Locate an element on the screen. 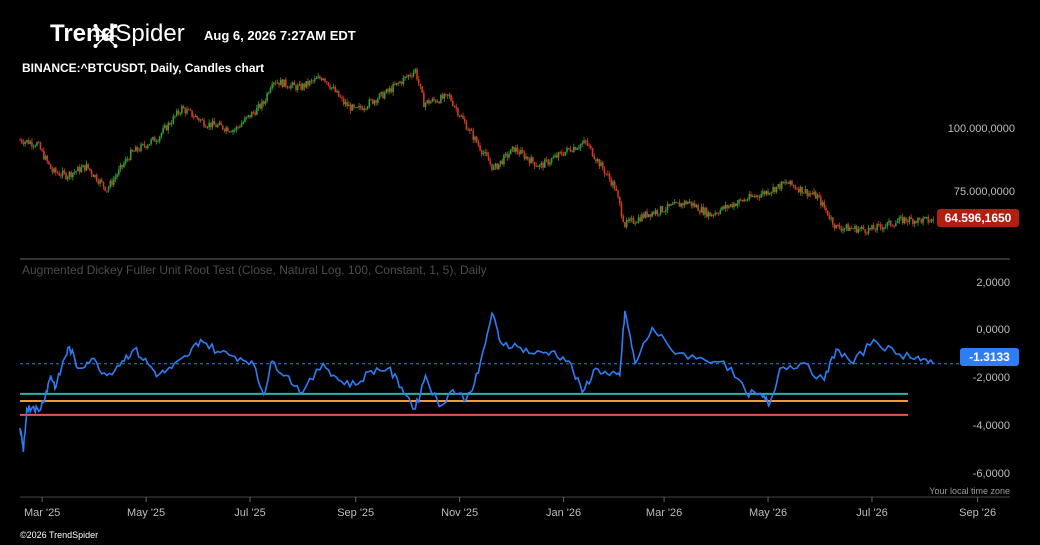 This screenshot has height=545, width=1040. timezone-note: Your local time zone is located at coordinates (969, 491).